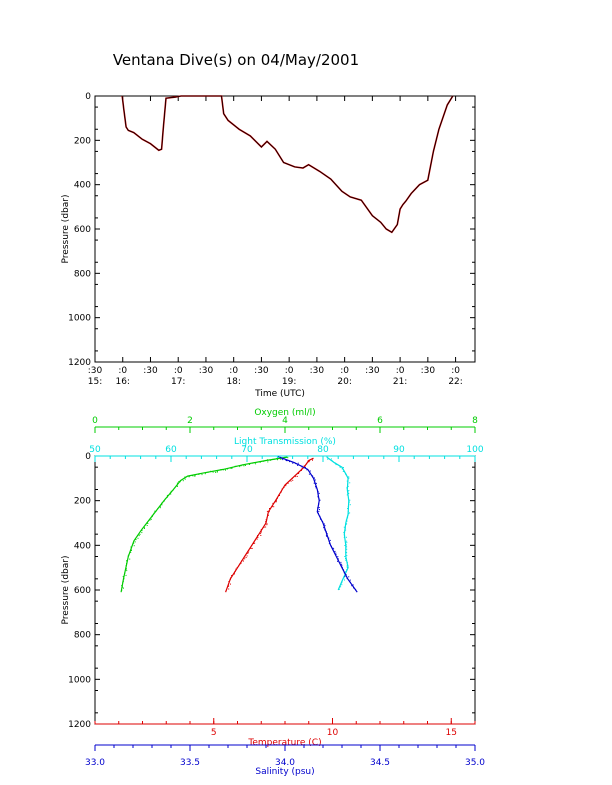 The height and width of the screenshot is (785, 612). I want to click on light-transmission-profile, so click(338, 523).